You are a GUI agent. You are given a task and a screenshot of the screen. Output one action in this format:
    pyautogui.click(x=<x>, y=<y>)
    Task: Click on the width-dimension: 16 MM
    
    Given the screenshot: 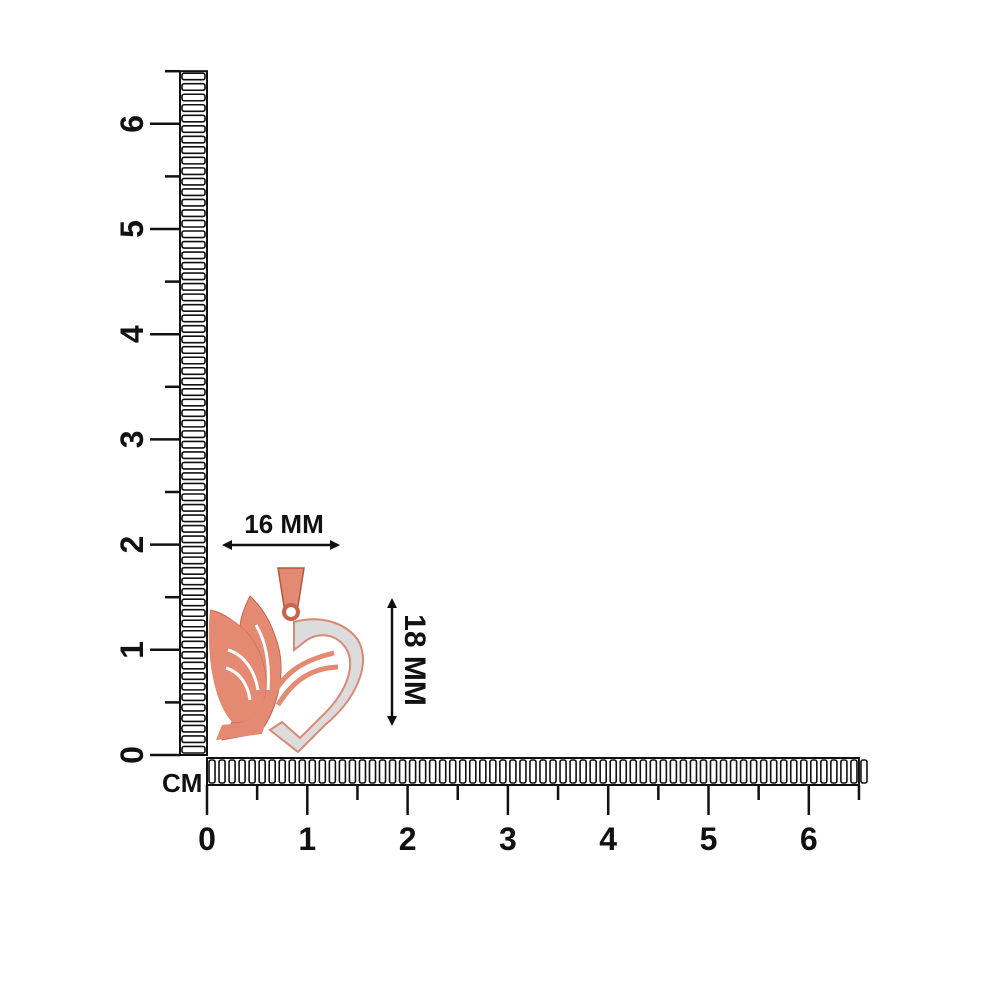 What is the action you would take?
    pyautogui.click(x=281, y=529)
    